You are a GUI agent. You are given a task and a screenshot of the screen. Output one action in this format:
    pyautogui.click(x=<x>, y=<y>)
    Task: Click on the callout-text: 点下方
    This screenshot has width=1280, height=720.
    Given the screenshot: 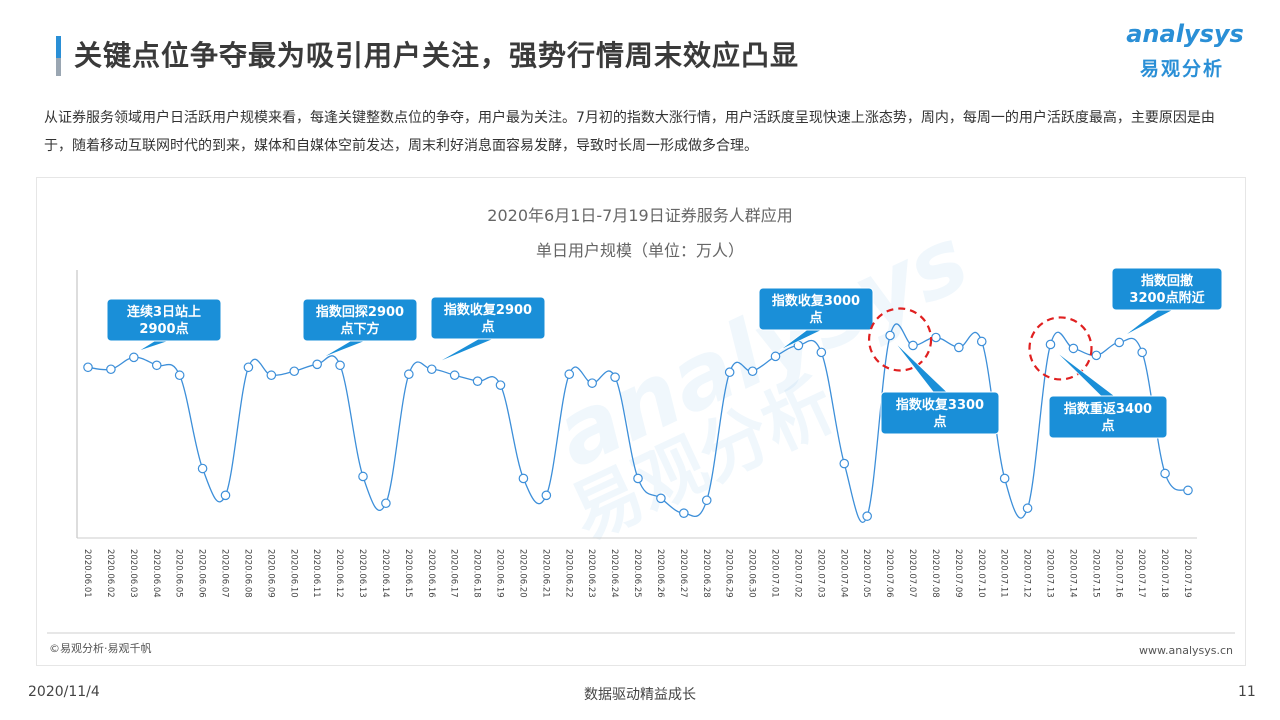 What is the action you would take?
    pyautogui.click(x=359, y=329)
    